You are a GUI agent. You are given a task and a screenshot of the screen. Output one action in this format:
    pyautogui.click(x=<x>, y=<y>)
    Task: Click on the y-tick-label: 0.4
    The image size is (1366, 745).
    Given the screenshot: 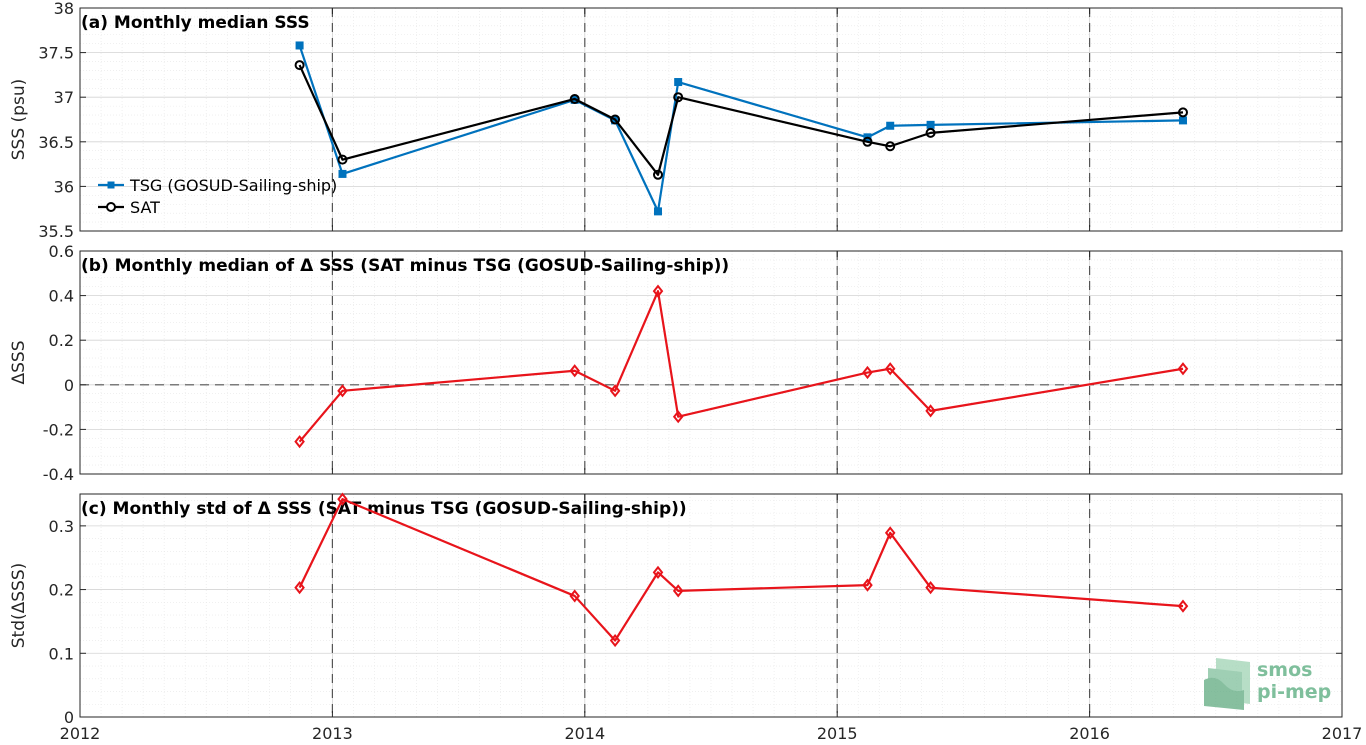 What is the action you would take?
    pyautogui.click(x=61, y=296)
    